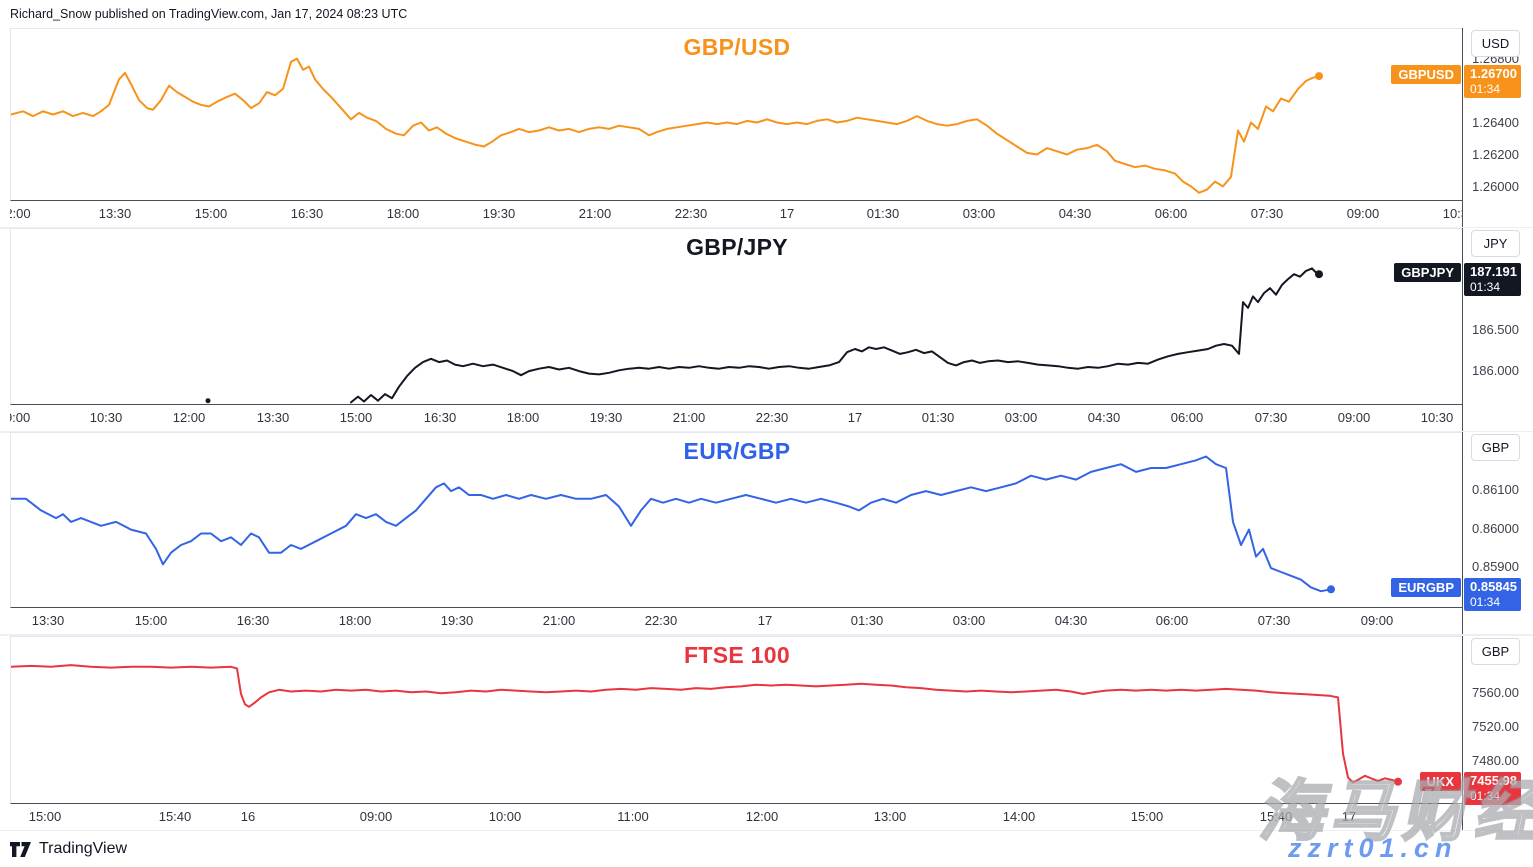  I want to click on symbol-label: EURGBP, so click(1426, 588).